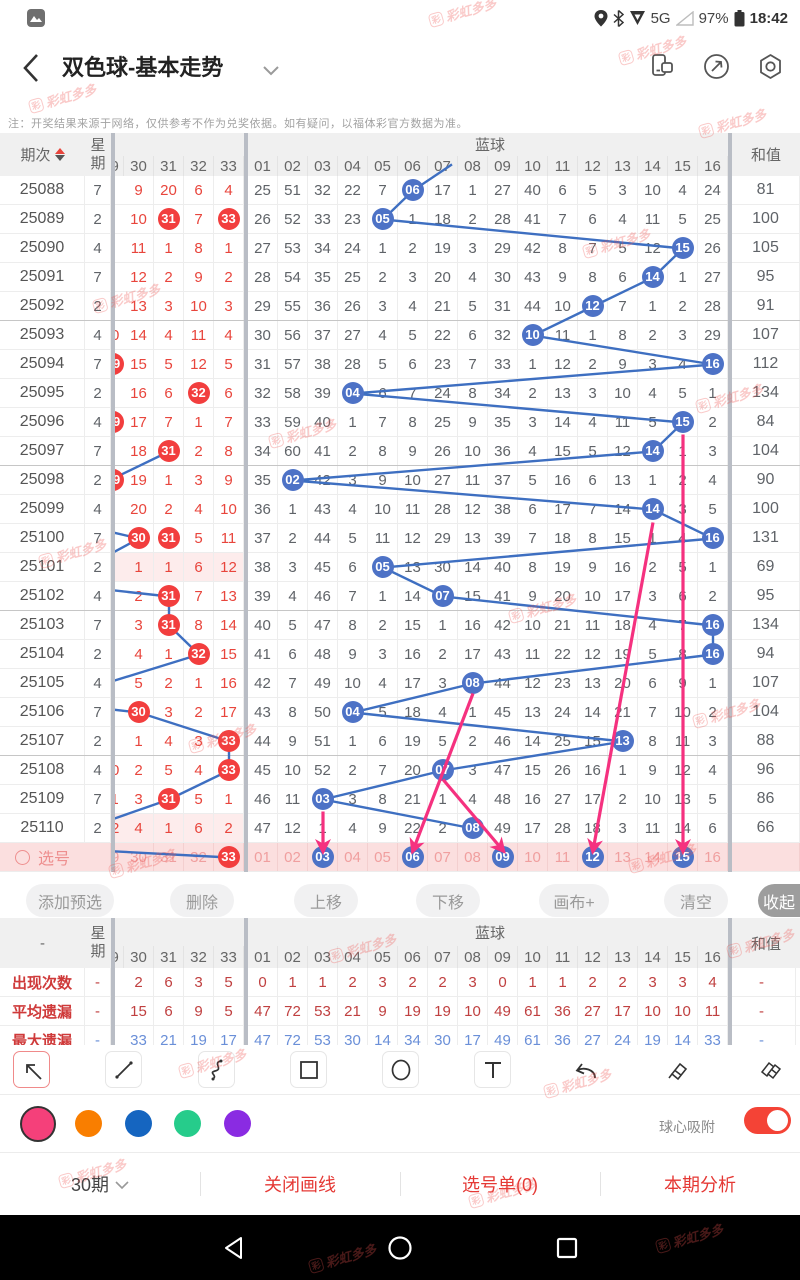 The image size is (800, 1280). Describe the element at coordinates (199, 857) in the screenshot. I see `sel-red-32: 32` at that location.